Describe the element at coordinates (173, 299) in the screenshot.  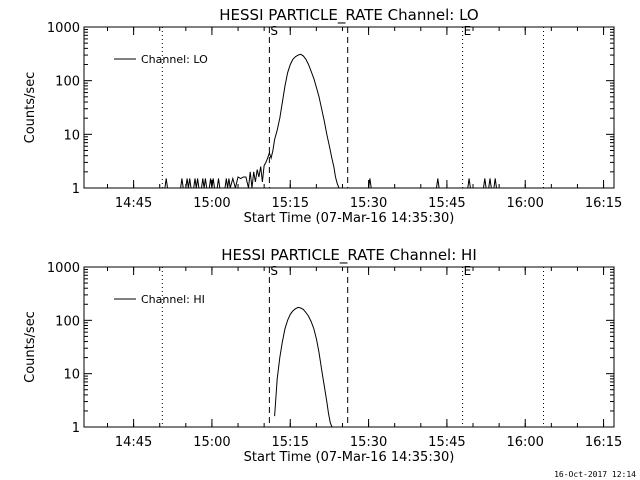
I see `legend-label: Channel: HI` at that location.